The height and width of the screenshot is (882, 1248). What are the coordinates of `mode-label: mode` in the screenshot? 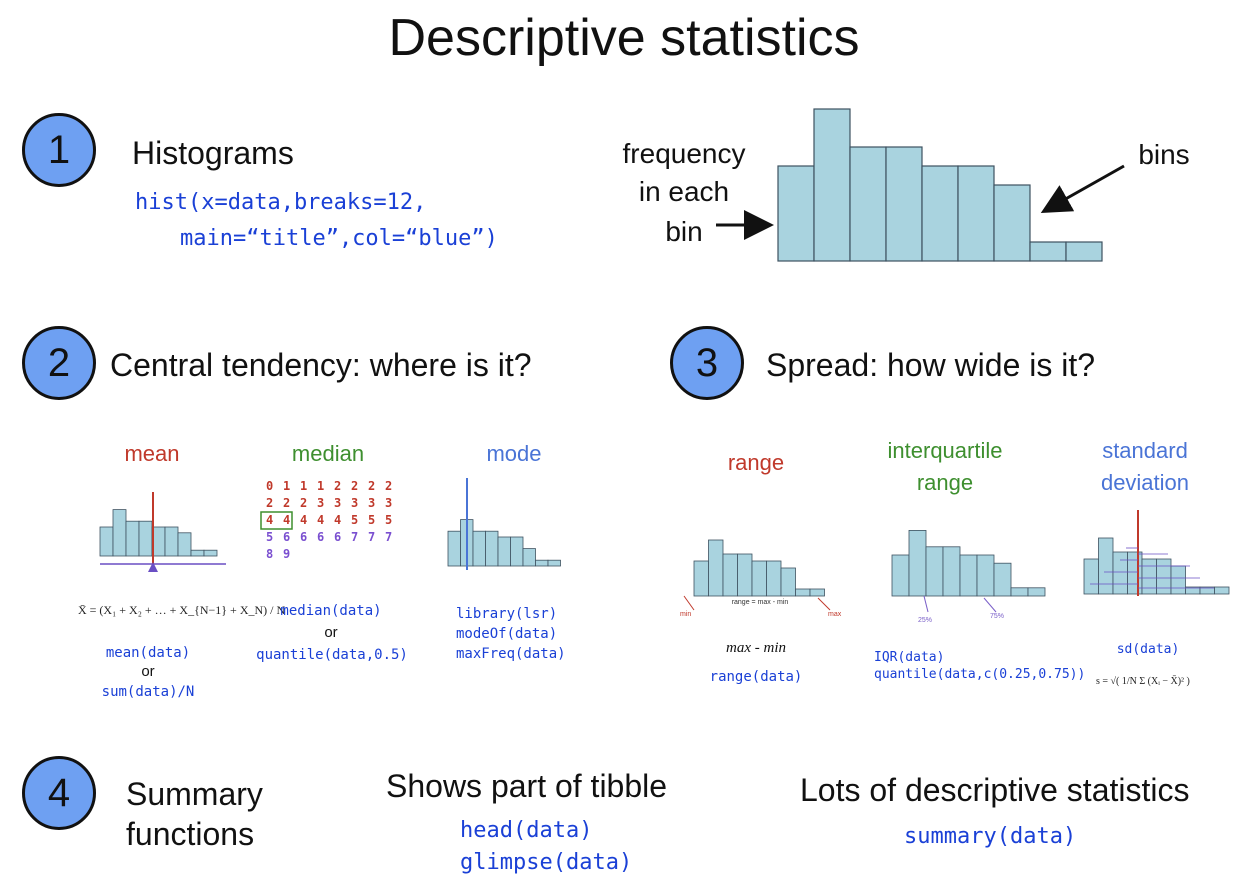 It's located at (514, 453).